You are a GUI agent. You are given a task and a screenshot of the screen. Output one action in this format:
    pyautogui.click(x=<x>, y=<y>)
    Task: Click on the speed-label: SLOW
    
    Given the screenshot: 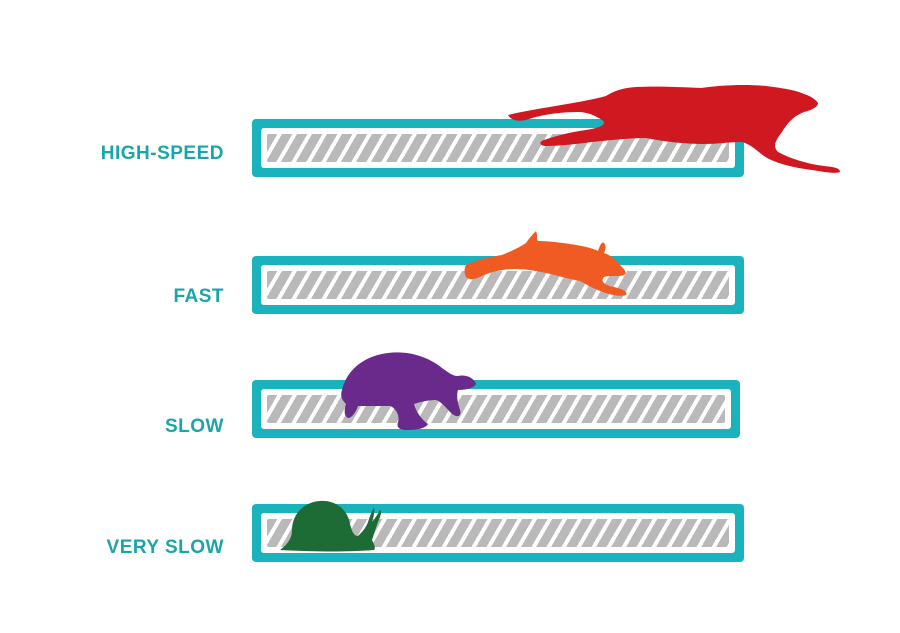 What is the action you would take?
    pyautogui.click(x=194, y=426)
    